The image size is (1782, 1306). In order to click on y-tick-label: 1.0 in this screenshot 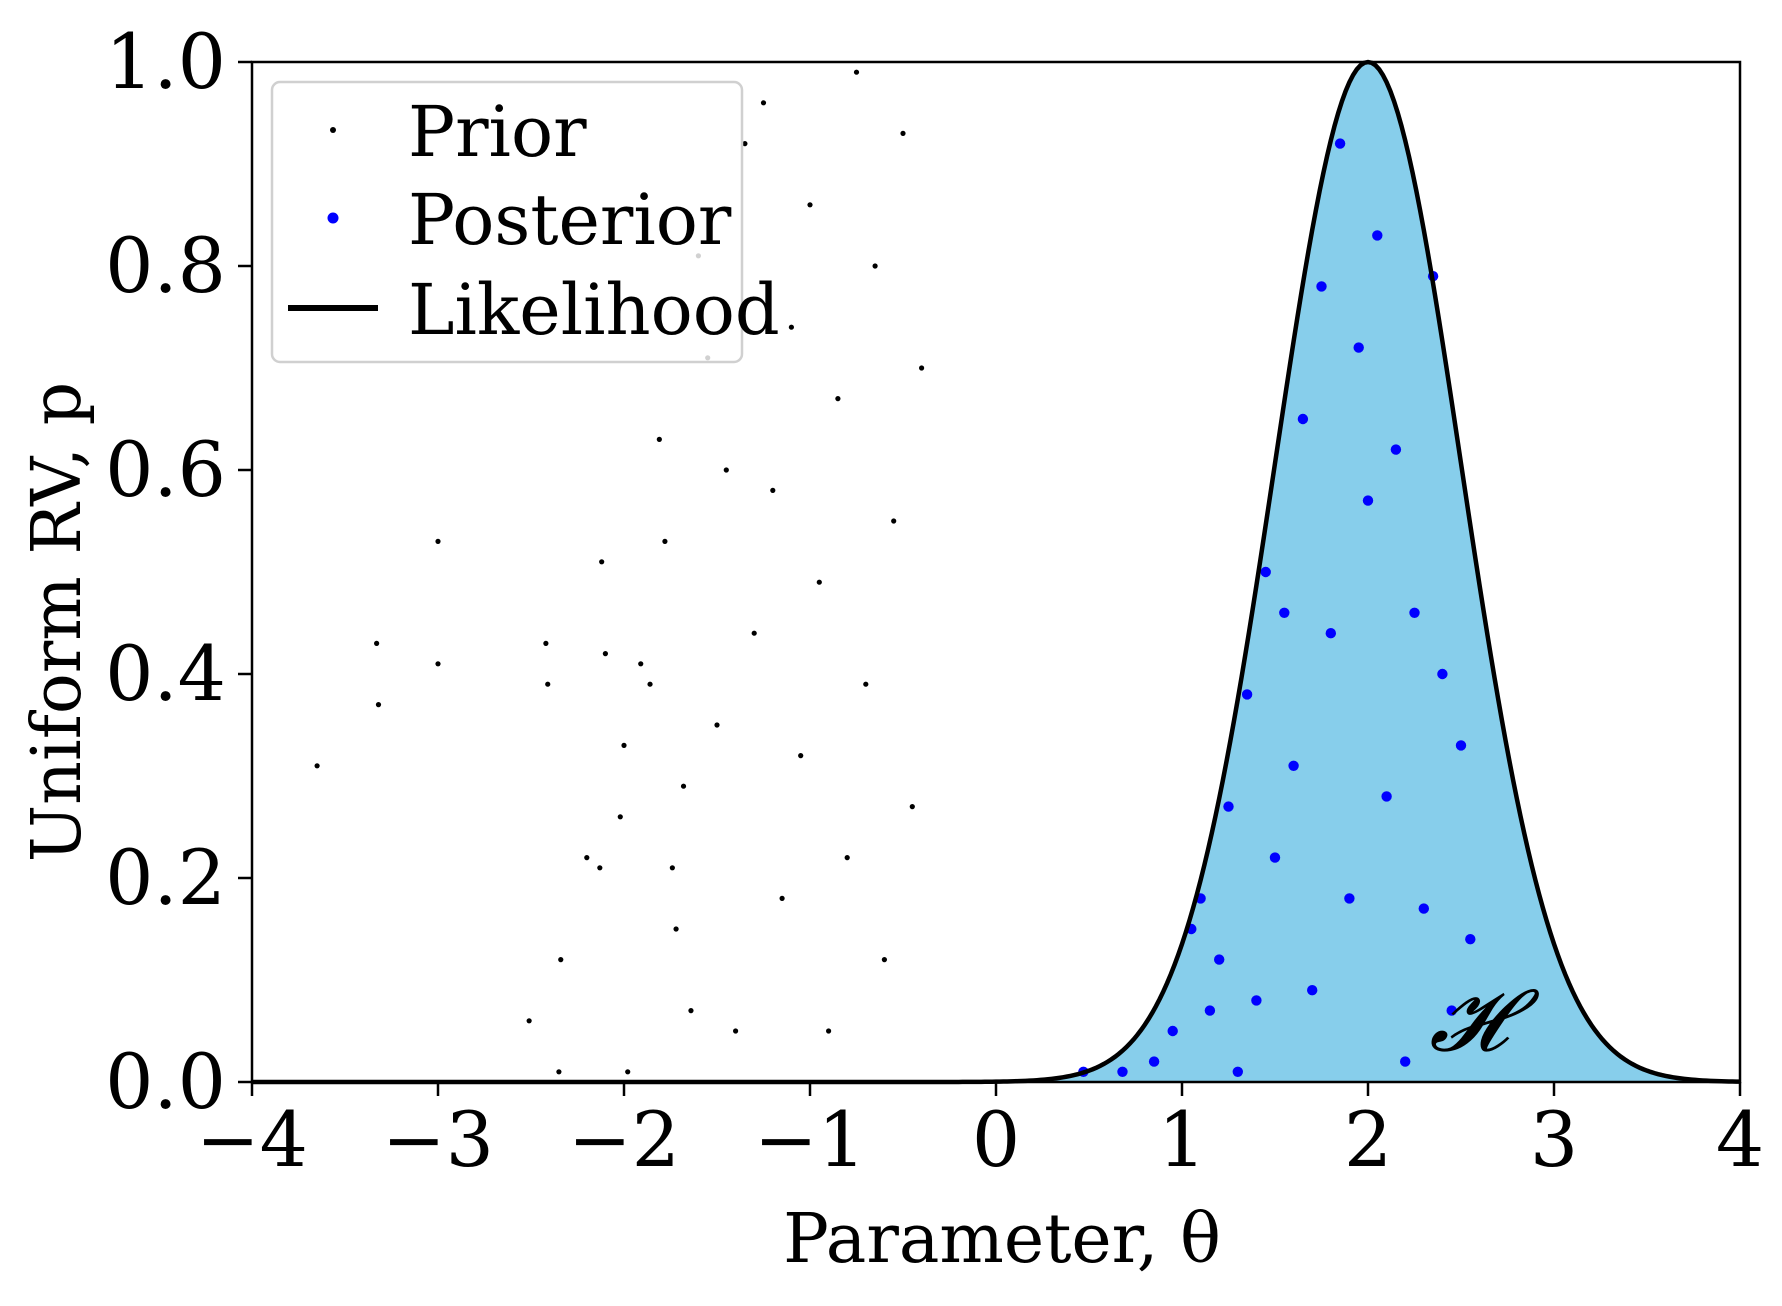, I will do `click(165, 61)`.